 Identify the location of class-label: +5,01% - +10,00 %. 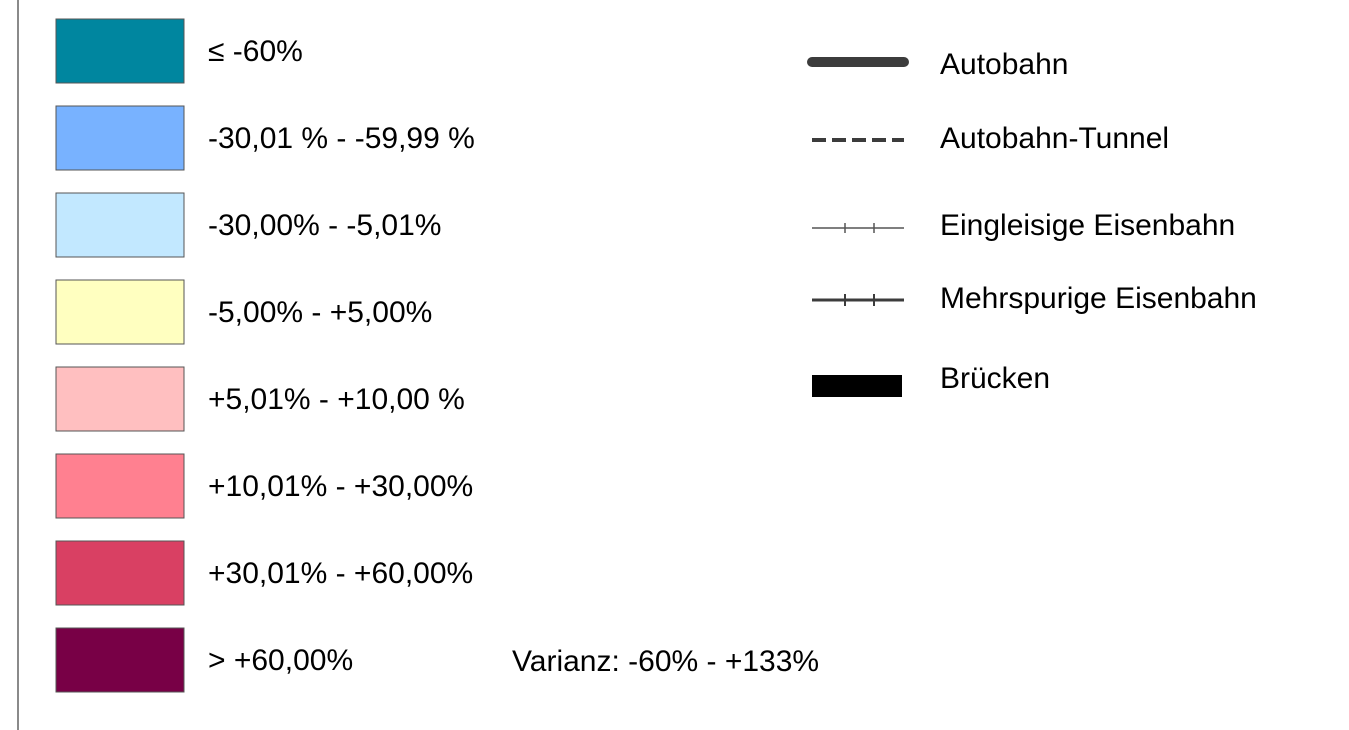
(336, 399).